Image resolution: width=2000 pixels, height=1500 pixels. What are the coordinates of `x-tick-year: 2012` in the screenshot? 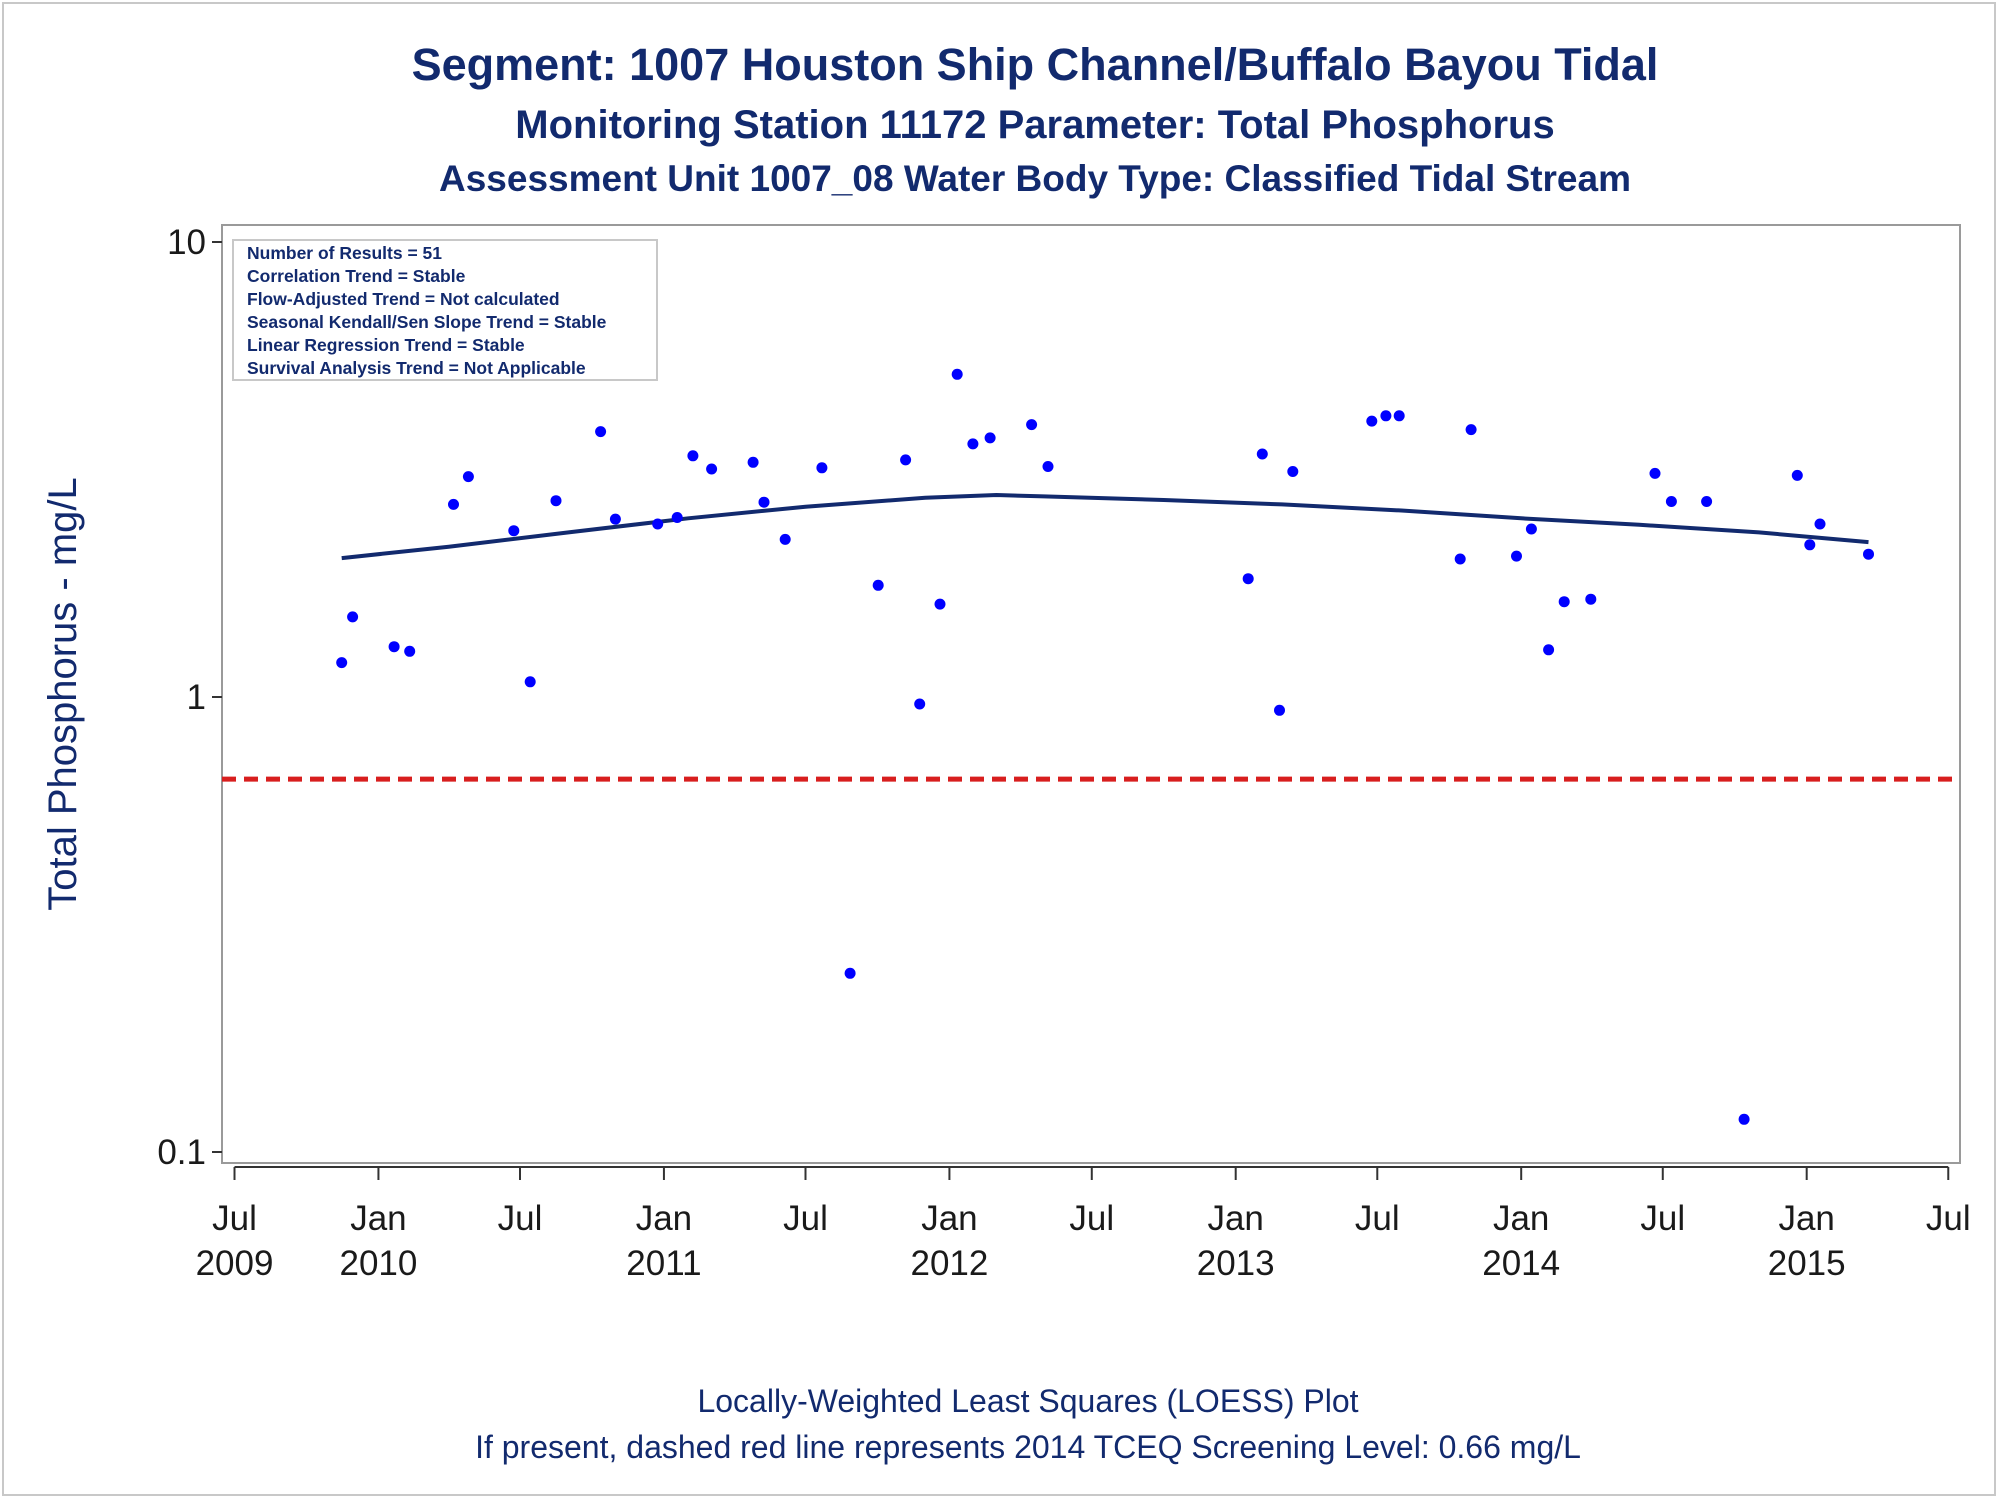 It's located at (949, 1263).